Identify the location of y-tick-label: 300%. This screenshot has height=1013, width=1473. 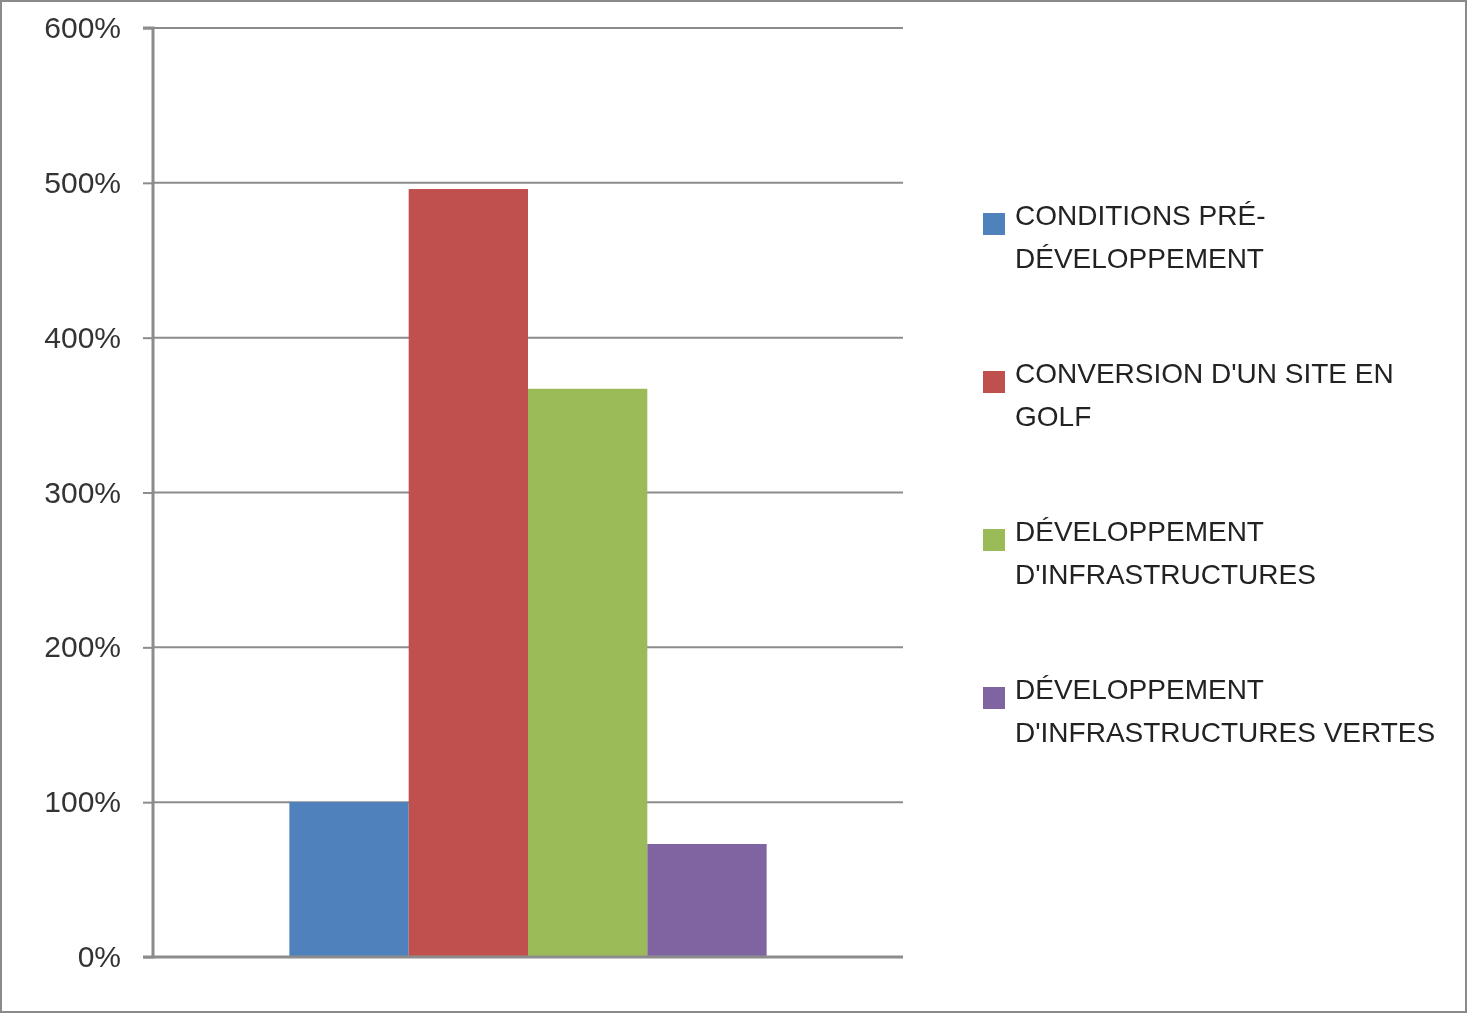
(82, 492).